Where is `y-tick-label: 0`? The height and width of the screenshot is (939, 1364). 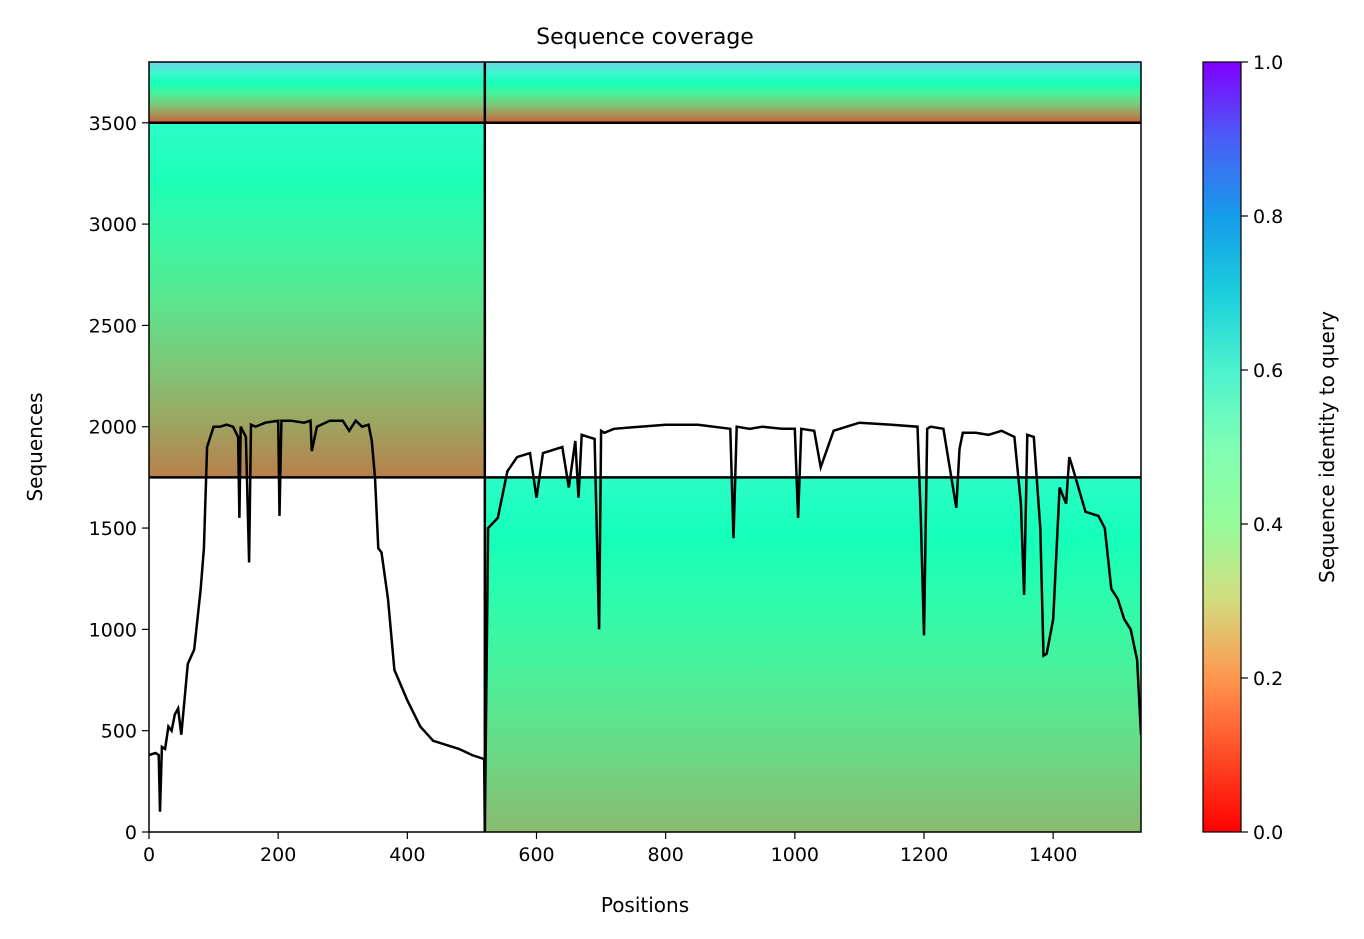
y-tick-label: 0 is located at coordinates (131, 833).